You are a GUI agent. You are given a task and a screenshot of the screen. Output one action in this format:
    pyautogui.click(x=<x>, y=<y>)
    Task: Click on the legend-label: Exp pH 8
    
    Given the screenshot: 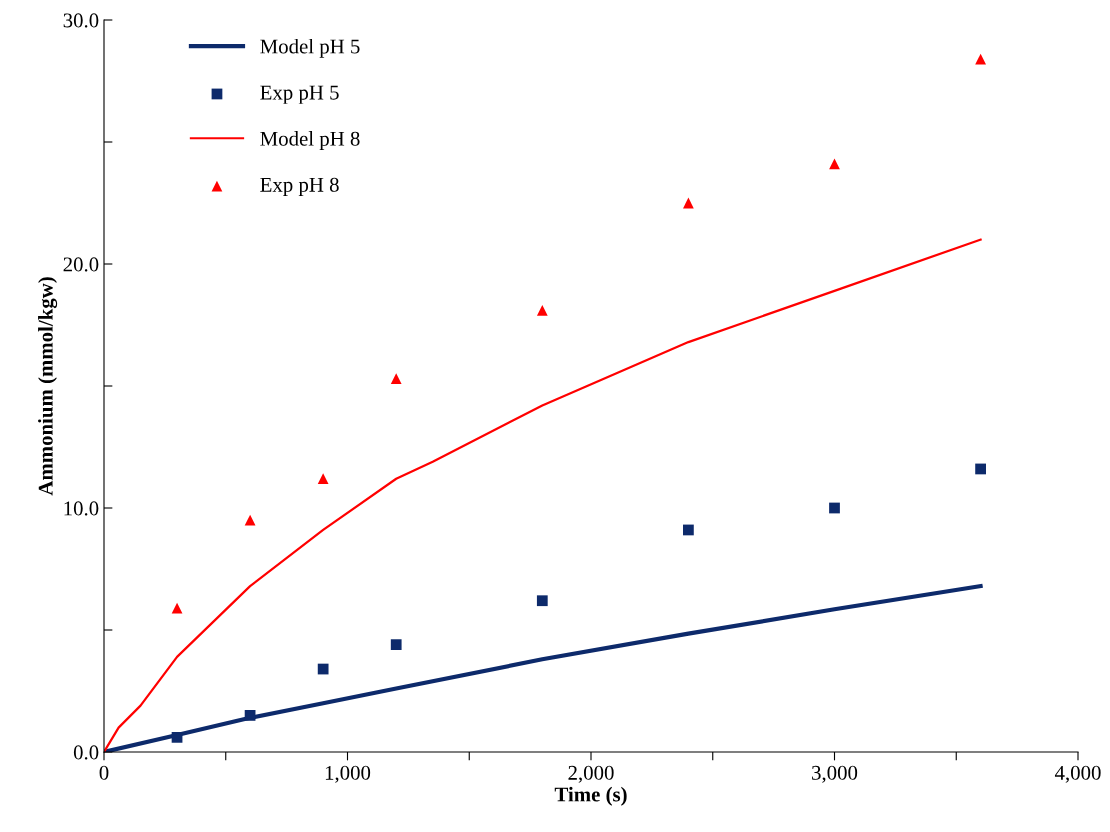 What is the action you would take?
    pyautogui.click(x=299, y=187)
    